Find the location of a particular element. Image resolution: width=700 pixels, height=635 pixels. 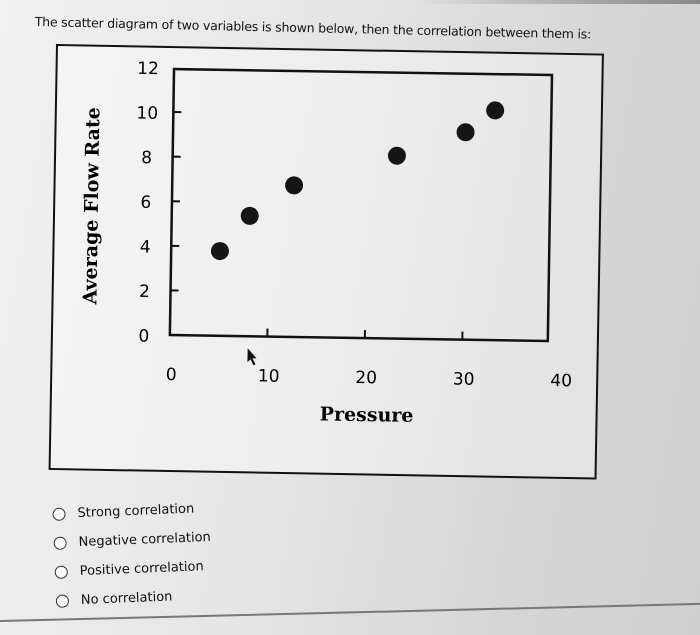

x-axis-title: Pressure is located at coordinates (367, 414).